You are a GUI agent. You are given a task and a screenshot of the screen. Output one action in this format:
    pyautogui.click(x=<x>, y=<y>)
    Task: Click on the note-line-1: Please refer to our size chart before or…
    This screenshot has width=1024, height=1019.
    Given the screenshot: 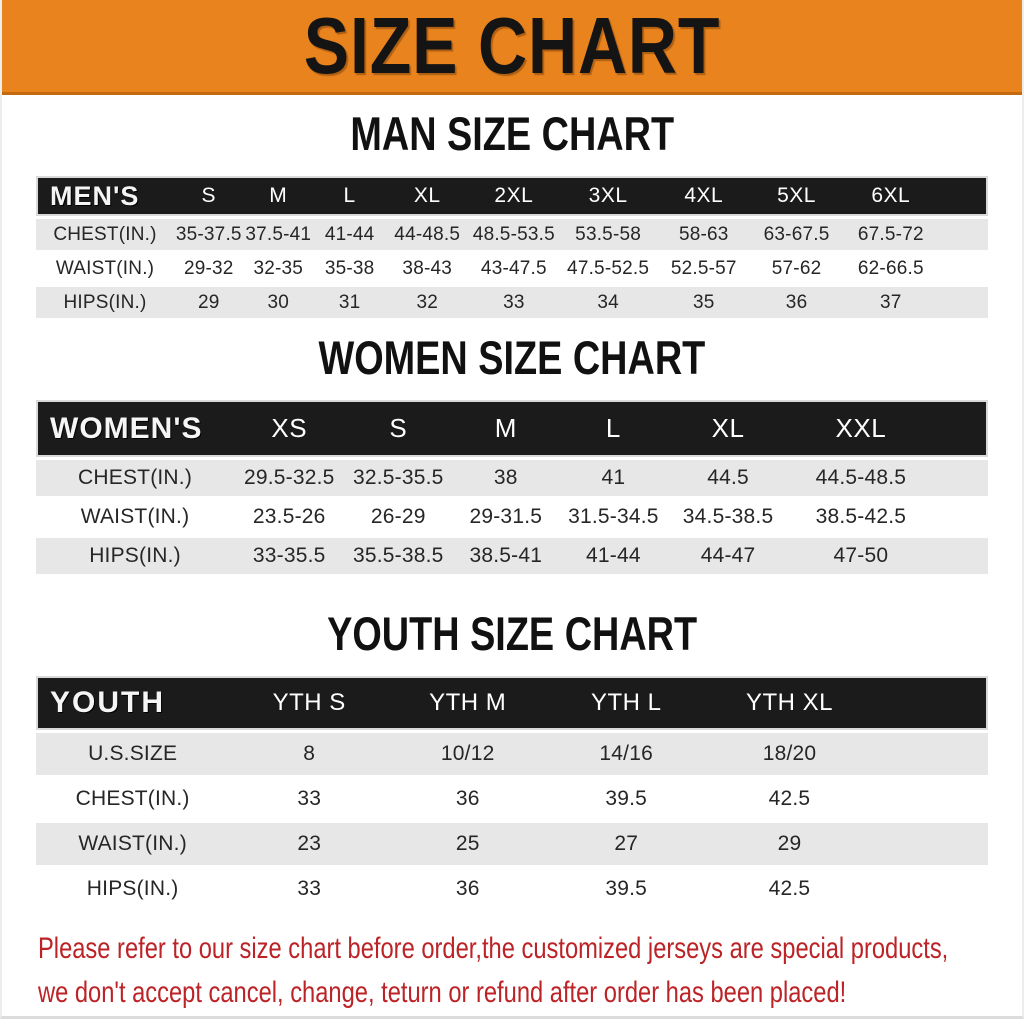 What is the action you would take?
    pyautogui.click(x=493, y=948)
    